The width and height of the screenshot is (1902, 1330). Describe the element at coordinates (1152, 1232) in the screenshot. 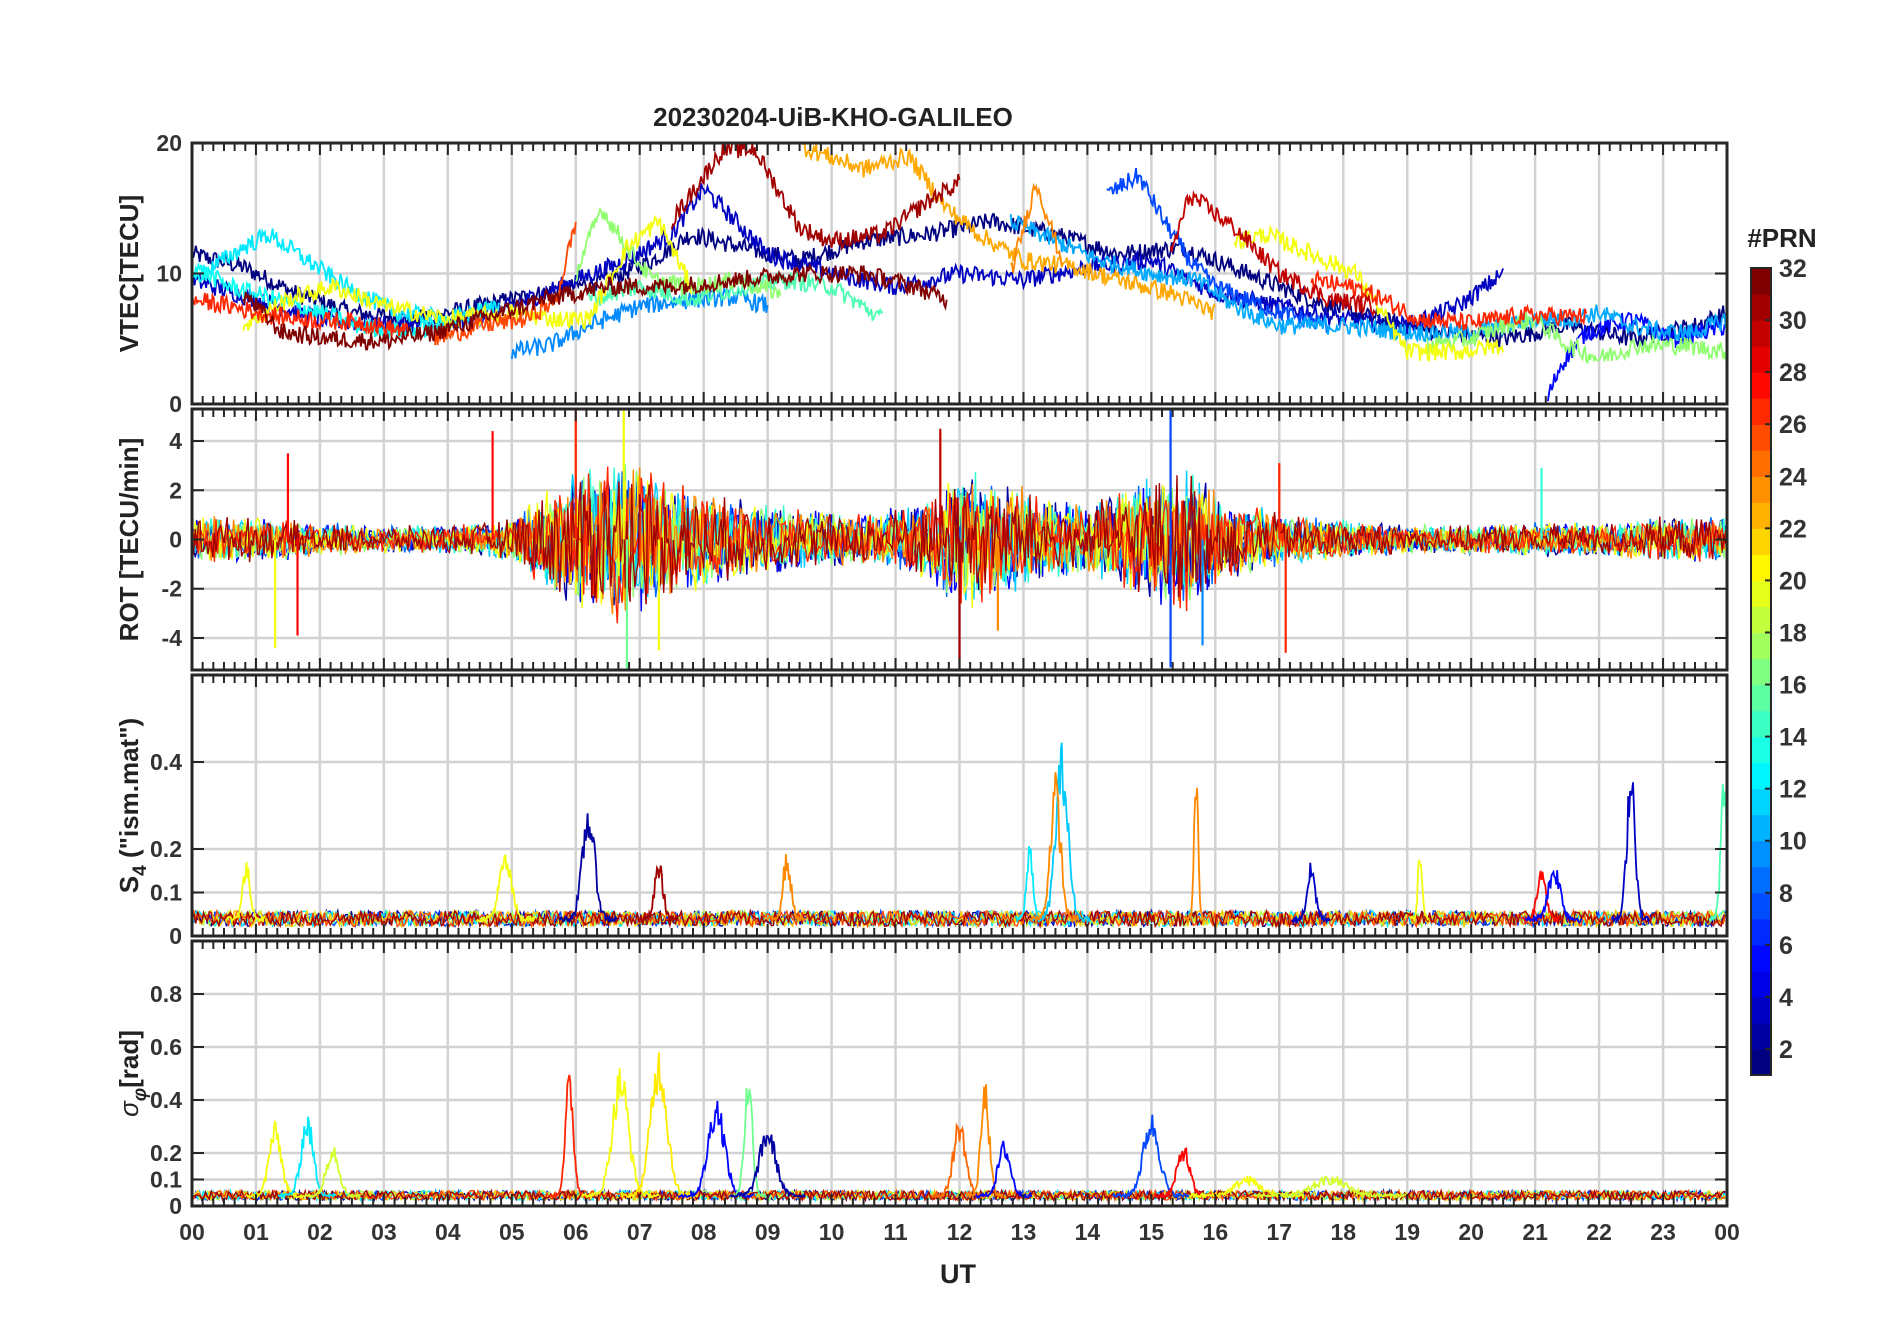

I see `x-tick-label: 15` at that location.